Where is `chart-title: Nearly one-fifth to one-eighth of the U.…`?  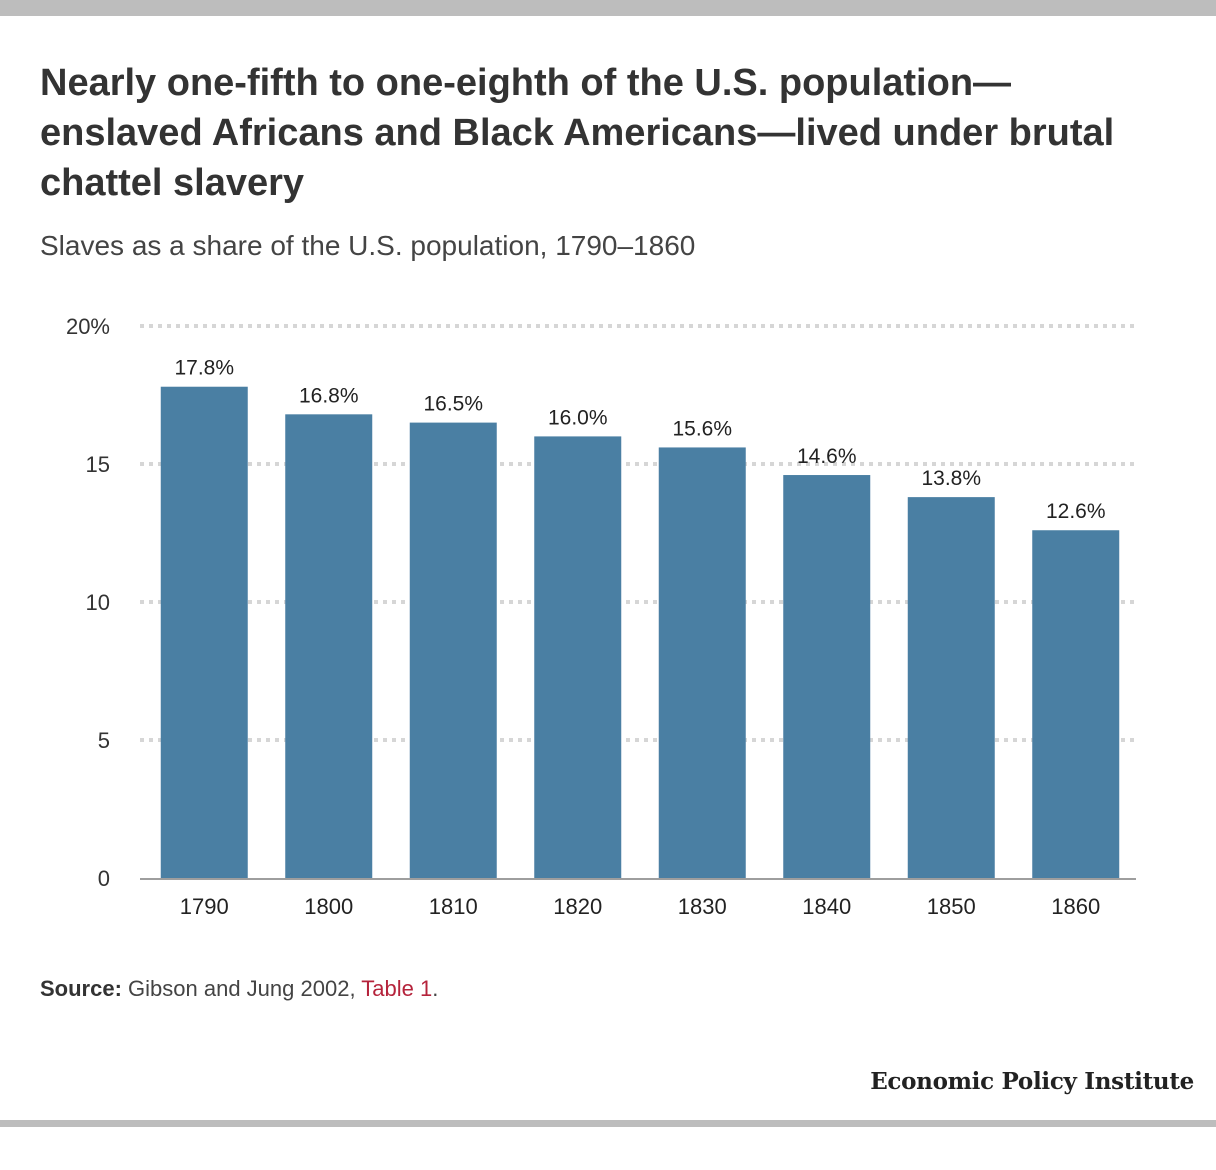 chart-title: Nearly one-fifth to one-eighth of the U.… is located at coordinates (577, 133).